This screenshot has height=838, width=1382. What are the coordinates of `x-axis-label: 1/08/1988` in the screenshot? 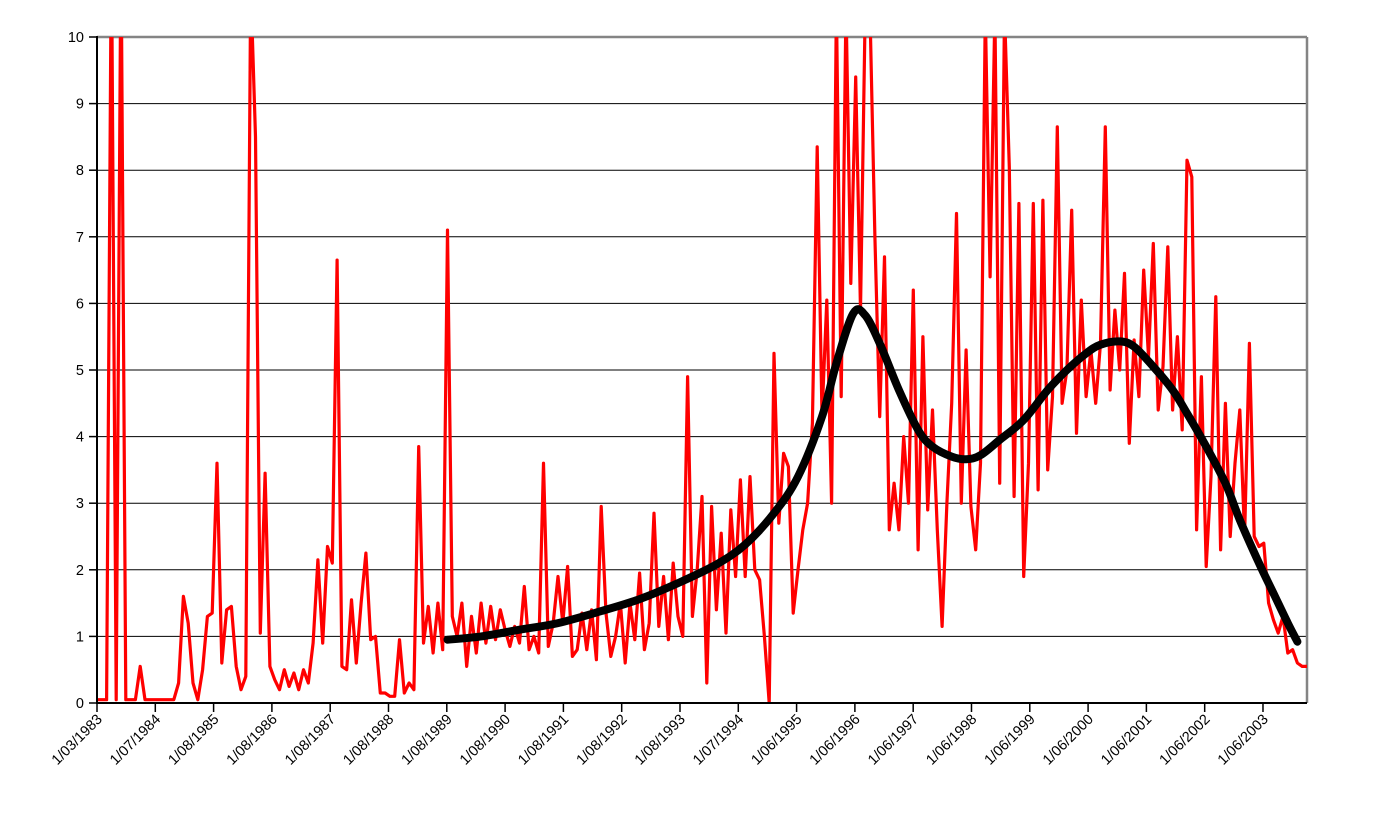 It's located at (368, 740).